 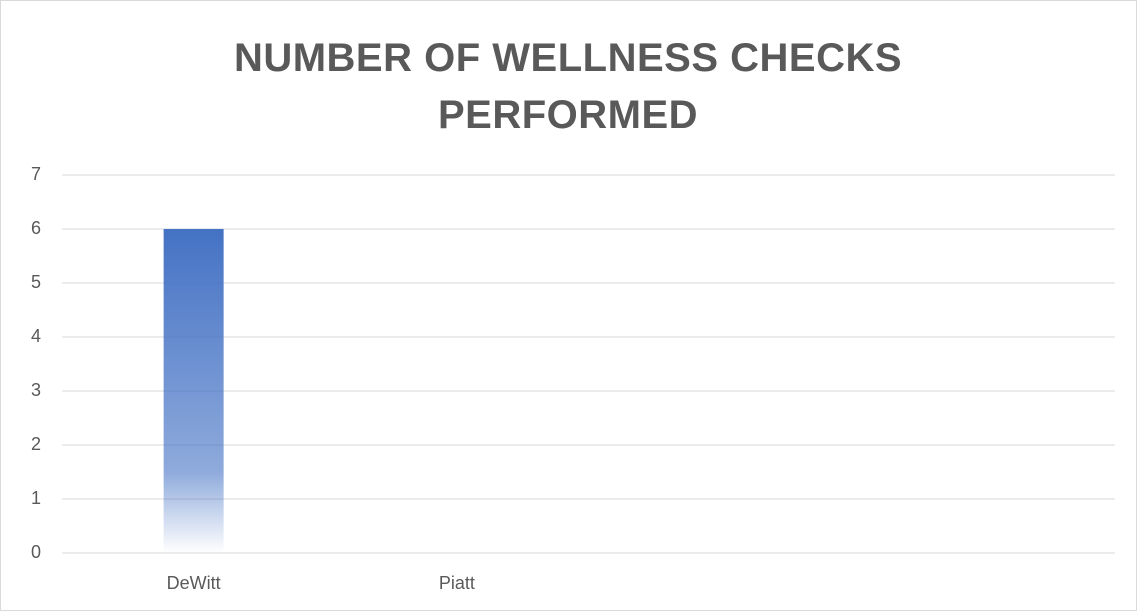 I want to click on y-tick-label: 3, so click(x=36, y=390).